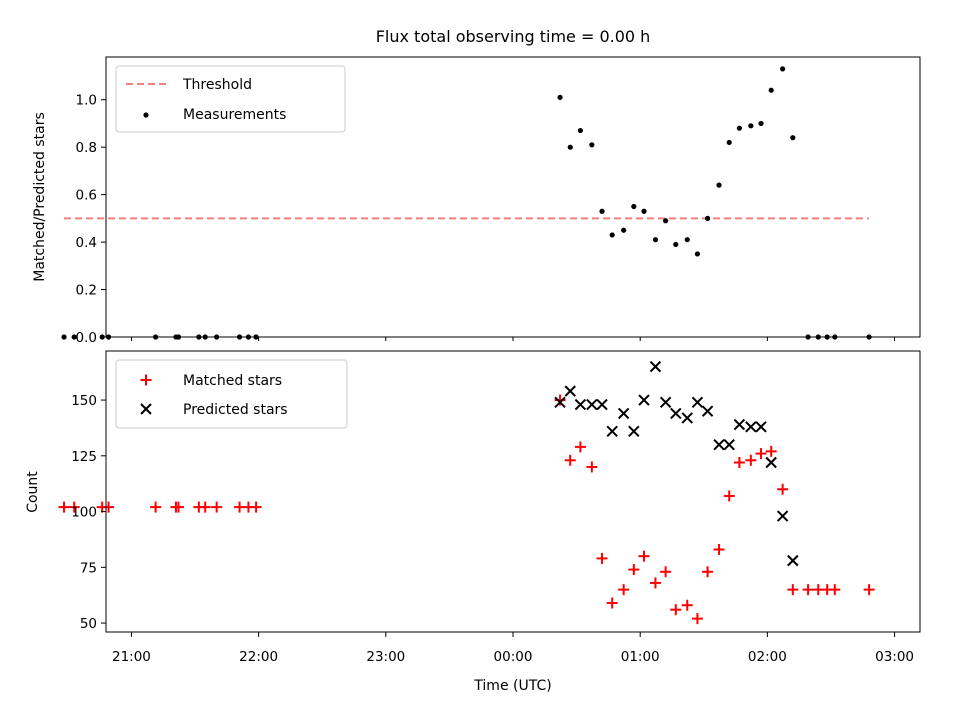 Image resolution: width=960 pixels, height=720 pixels. I want to click on bottom-legend-box, so click(231, 394).